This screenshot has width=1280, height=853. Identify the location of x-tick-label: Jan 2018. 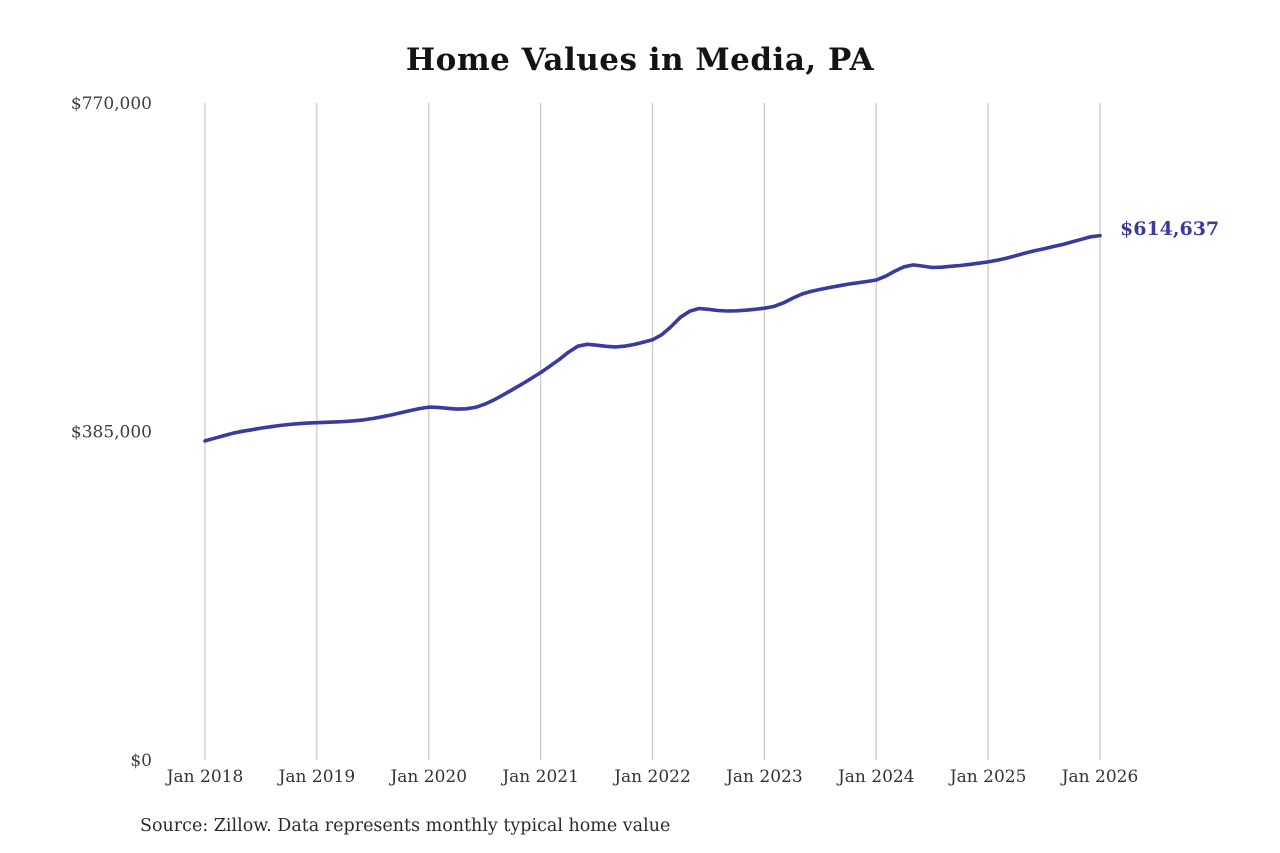
(204, 777).